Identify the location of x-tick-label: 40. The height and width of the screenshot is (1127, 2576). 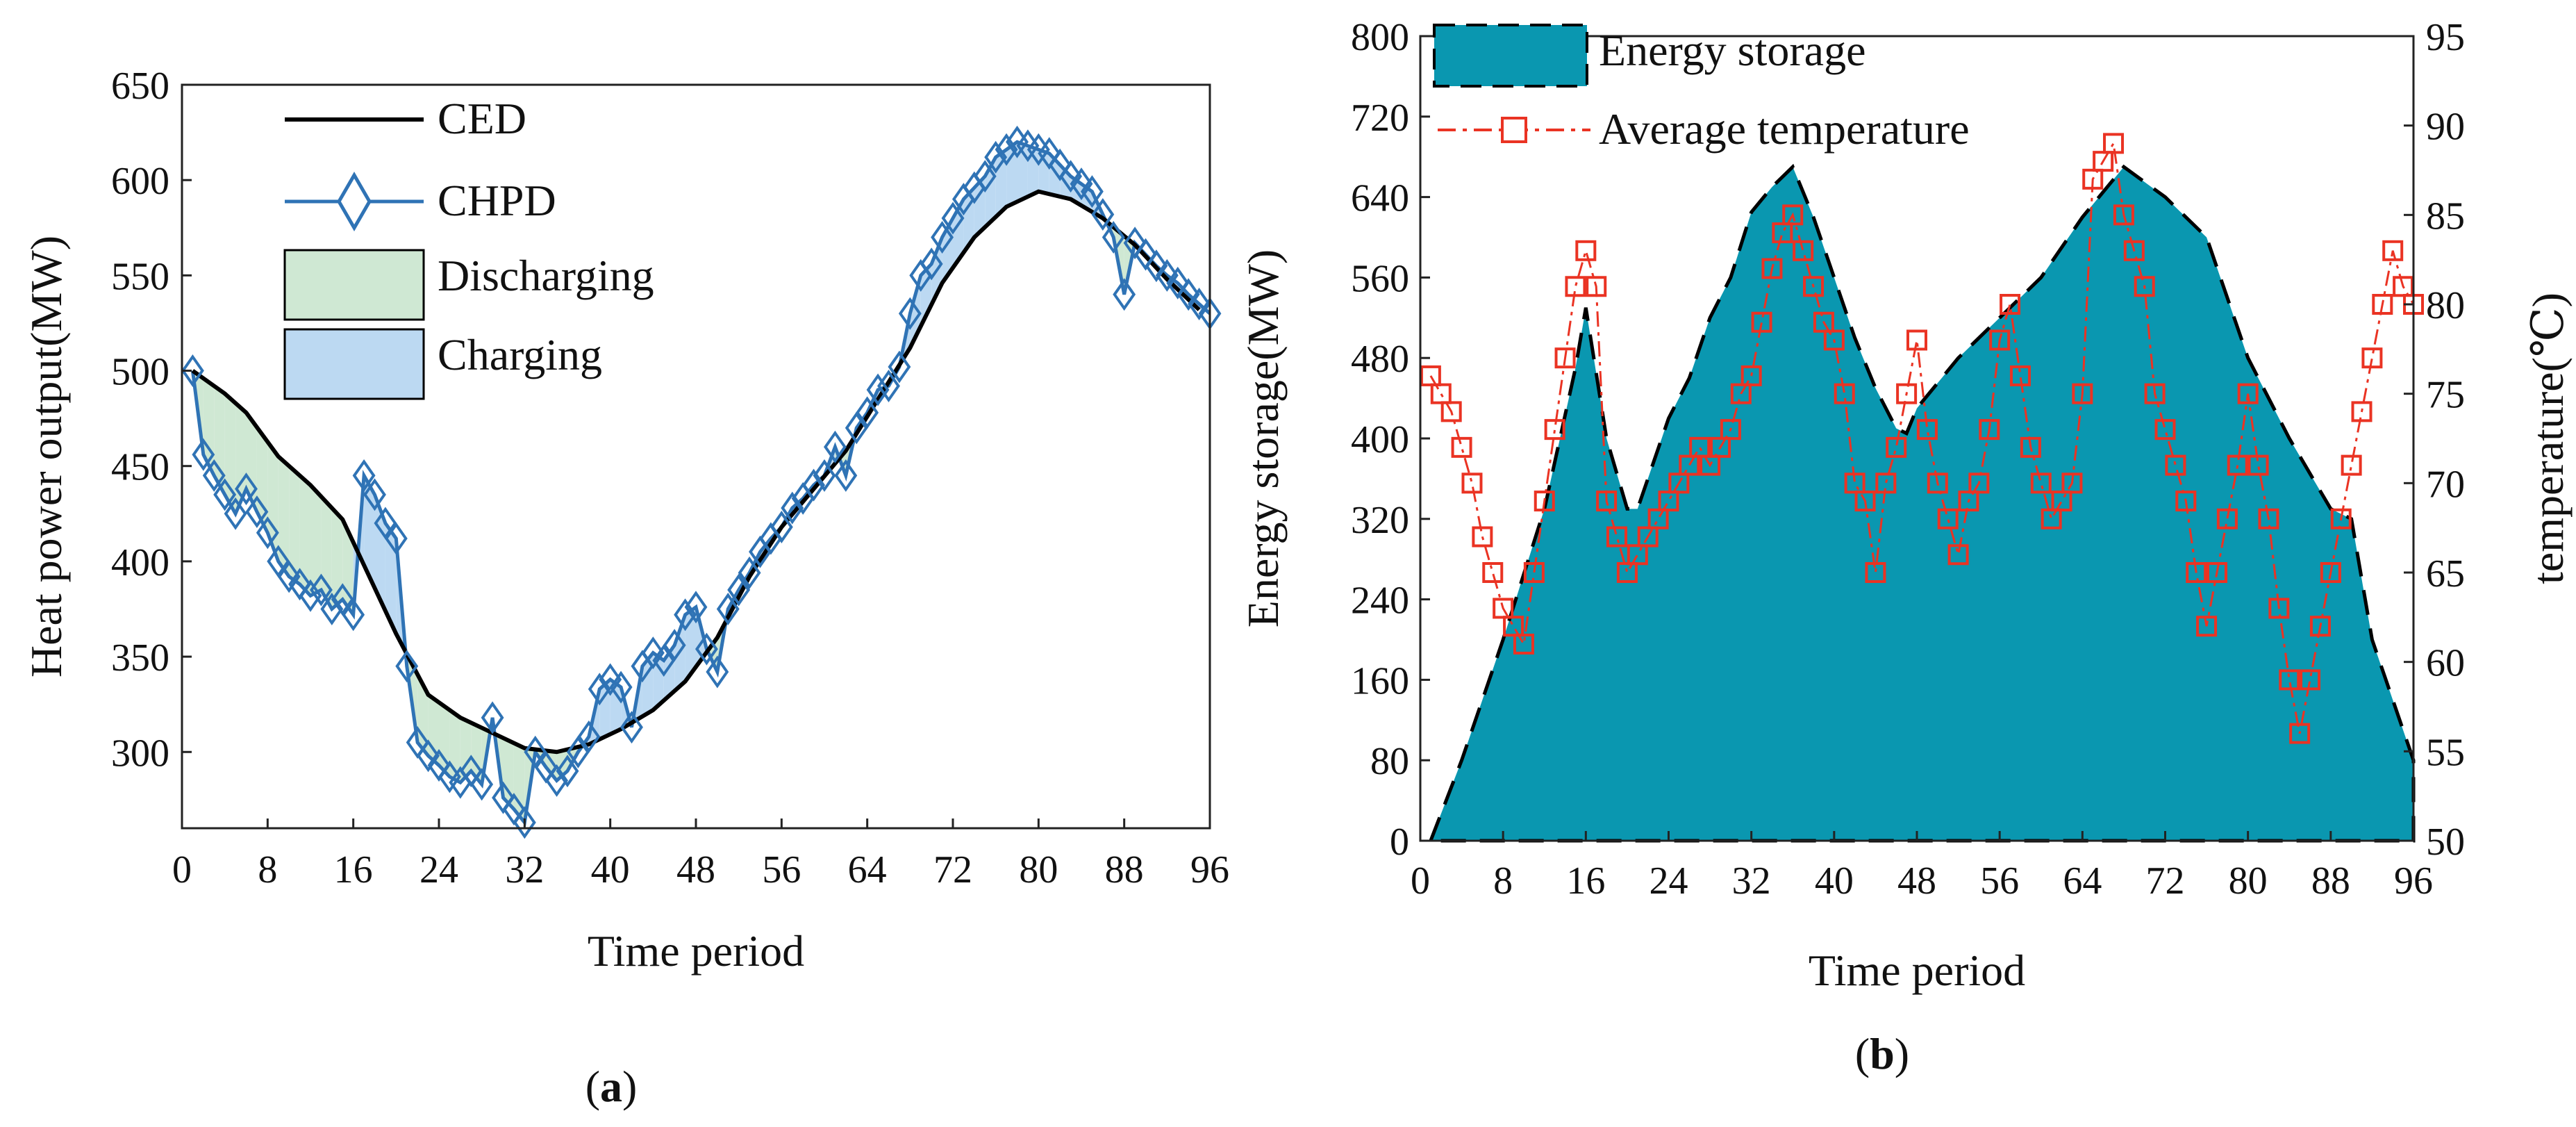
(610, 869).